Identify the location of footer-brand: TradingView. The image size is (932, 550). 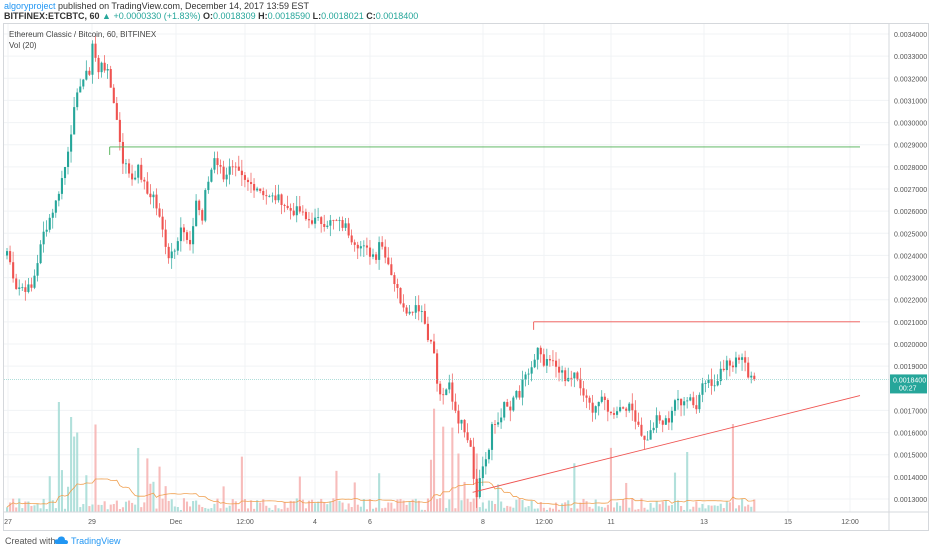
(96, 541).